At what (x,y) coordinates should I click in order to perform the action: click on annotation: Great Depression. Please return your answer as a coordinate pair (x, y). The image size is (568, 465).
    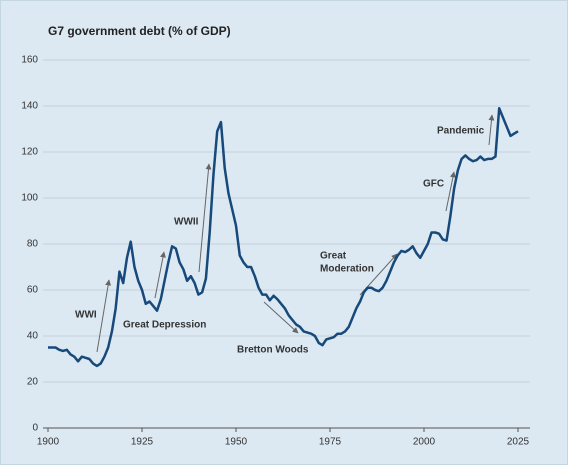
    Looking at the image, I should click on (164, 325).